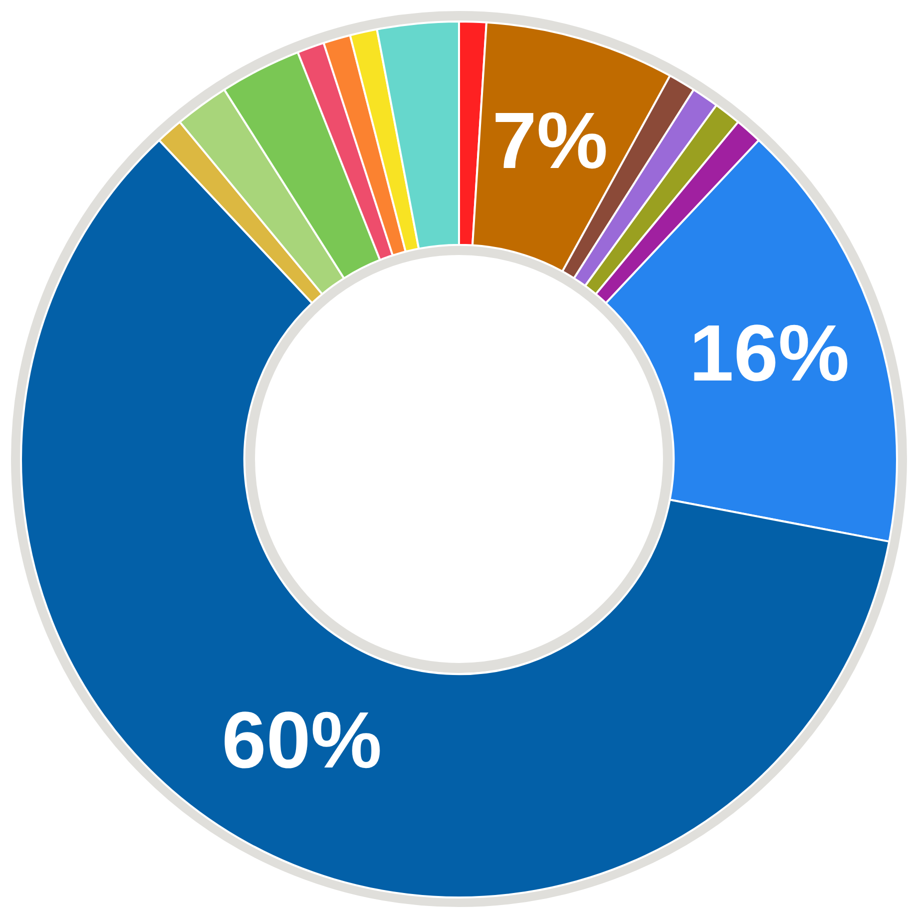 The image size is (918, 919). I want to click on data-label: 16%, so click(769, 353).